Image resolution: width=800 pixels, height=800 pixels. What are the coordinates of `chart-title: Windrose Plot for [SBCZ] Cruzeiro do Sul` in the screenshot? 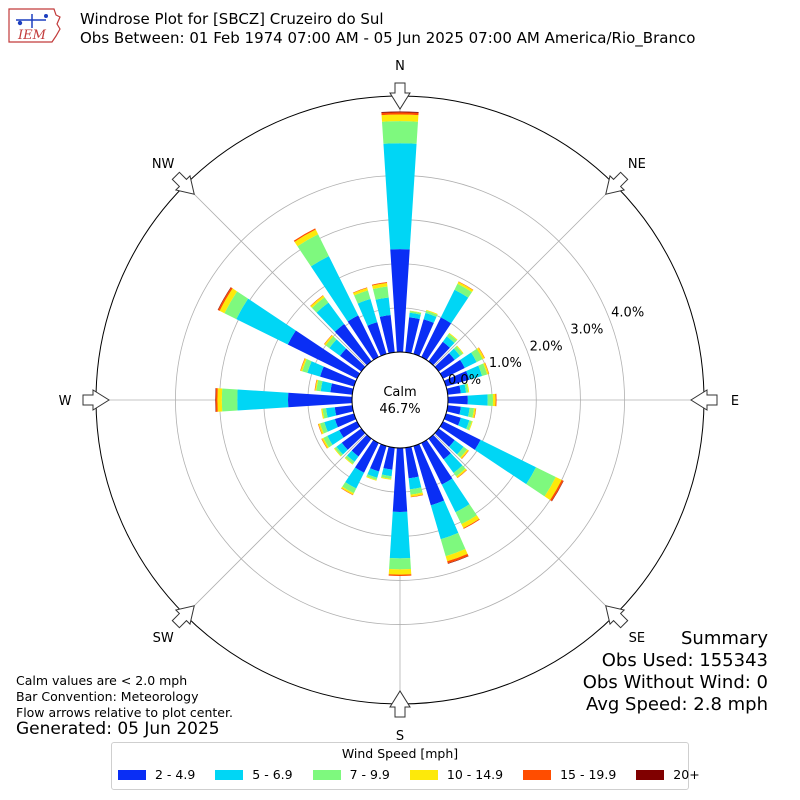 It's located at (232, 19).